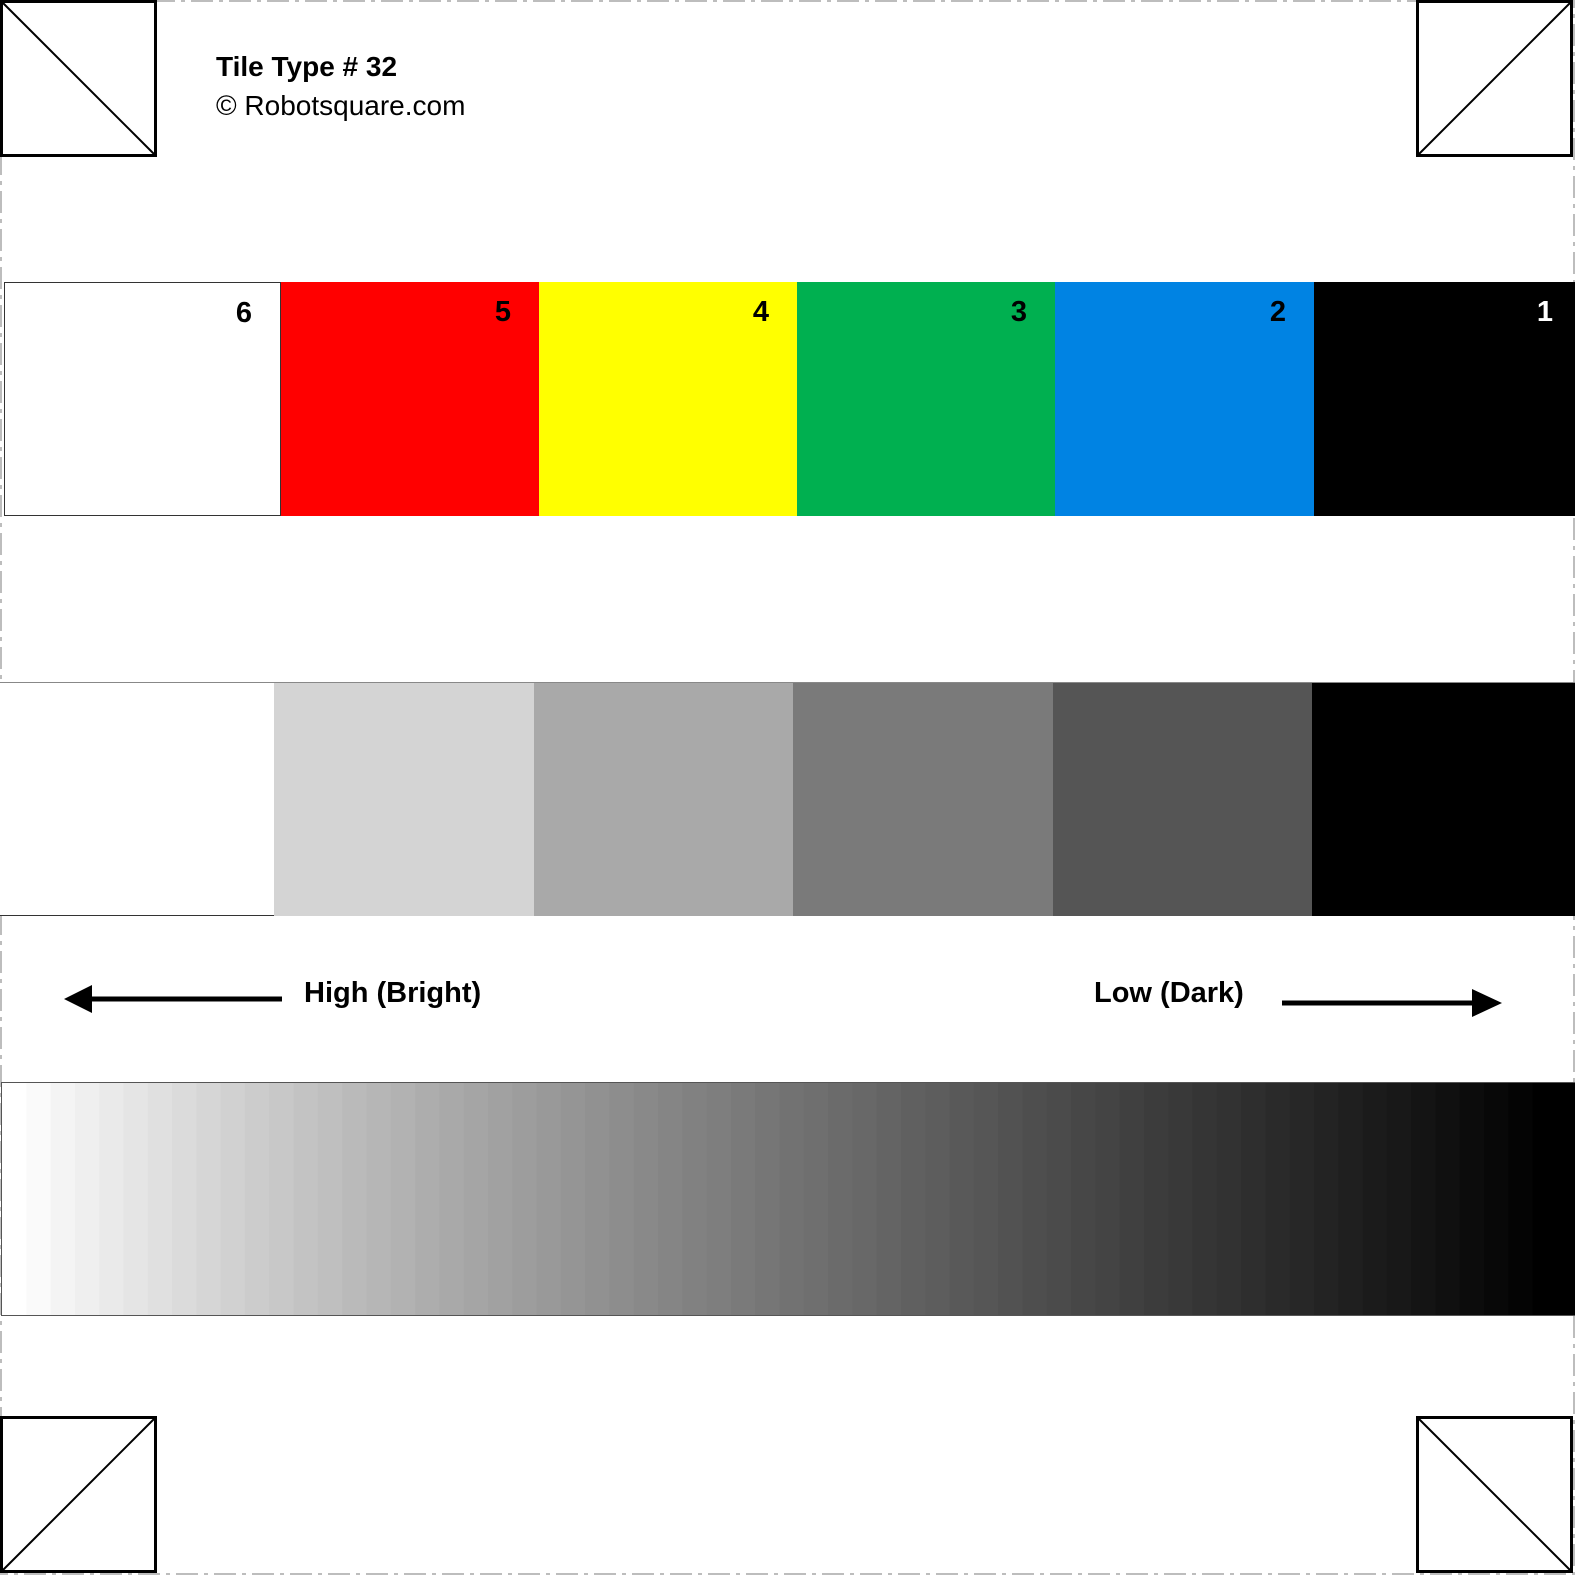  Describe the element at coordinates (926, 399) in the screenshot. I see `color-swatch-green: 3` at that location.